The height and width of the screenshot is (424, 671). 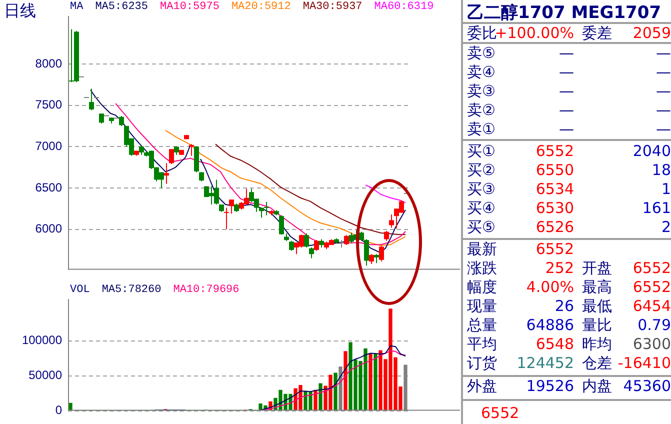 What do you see at coordinates (644, 363) in the screenshot?
I see `text: -16410` at bounding box center [644, 363].